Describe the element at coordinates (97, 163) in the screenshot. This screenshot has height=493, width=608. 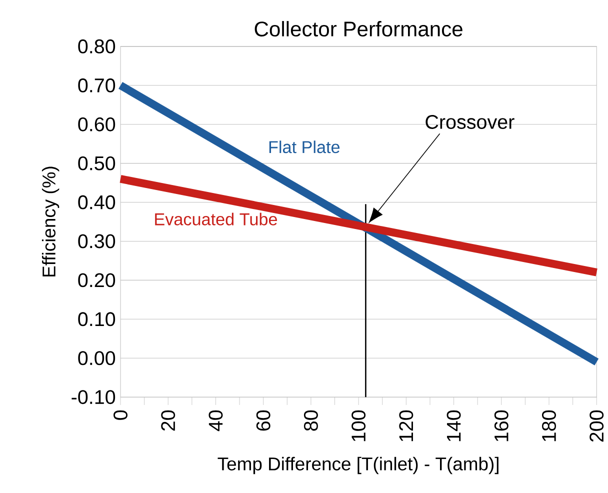
I see `y-tick-label: 0.50` at that location.